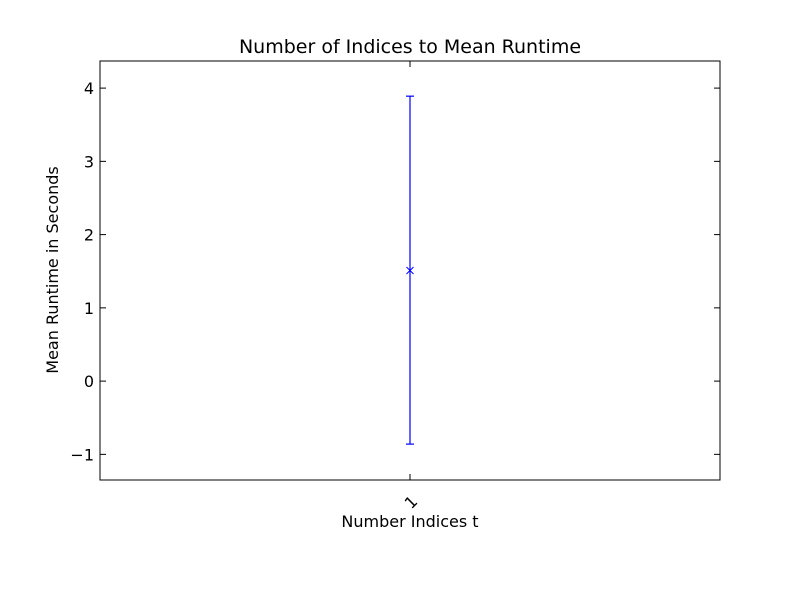 This screenshot has width=800, height=600. I want to click on data-point-marker, so click(410, 270).